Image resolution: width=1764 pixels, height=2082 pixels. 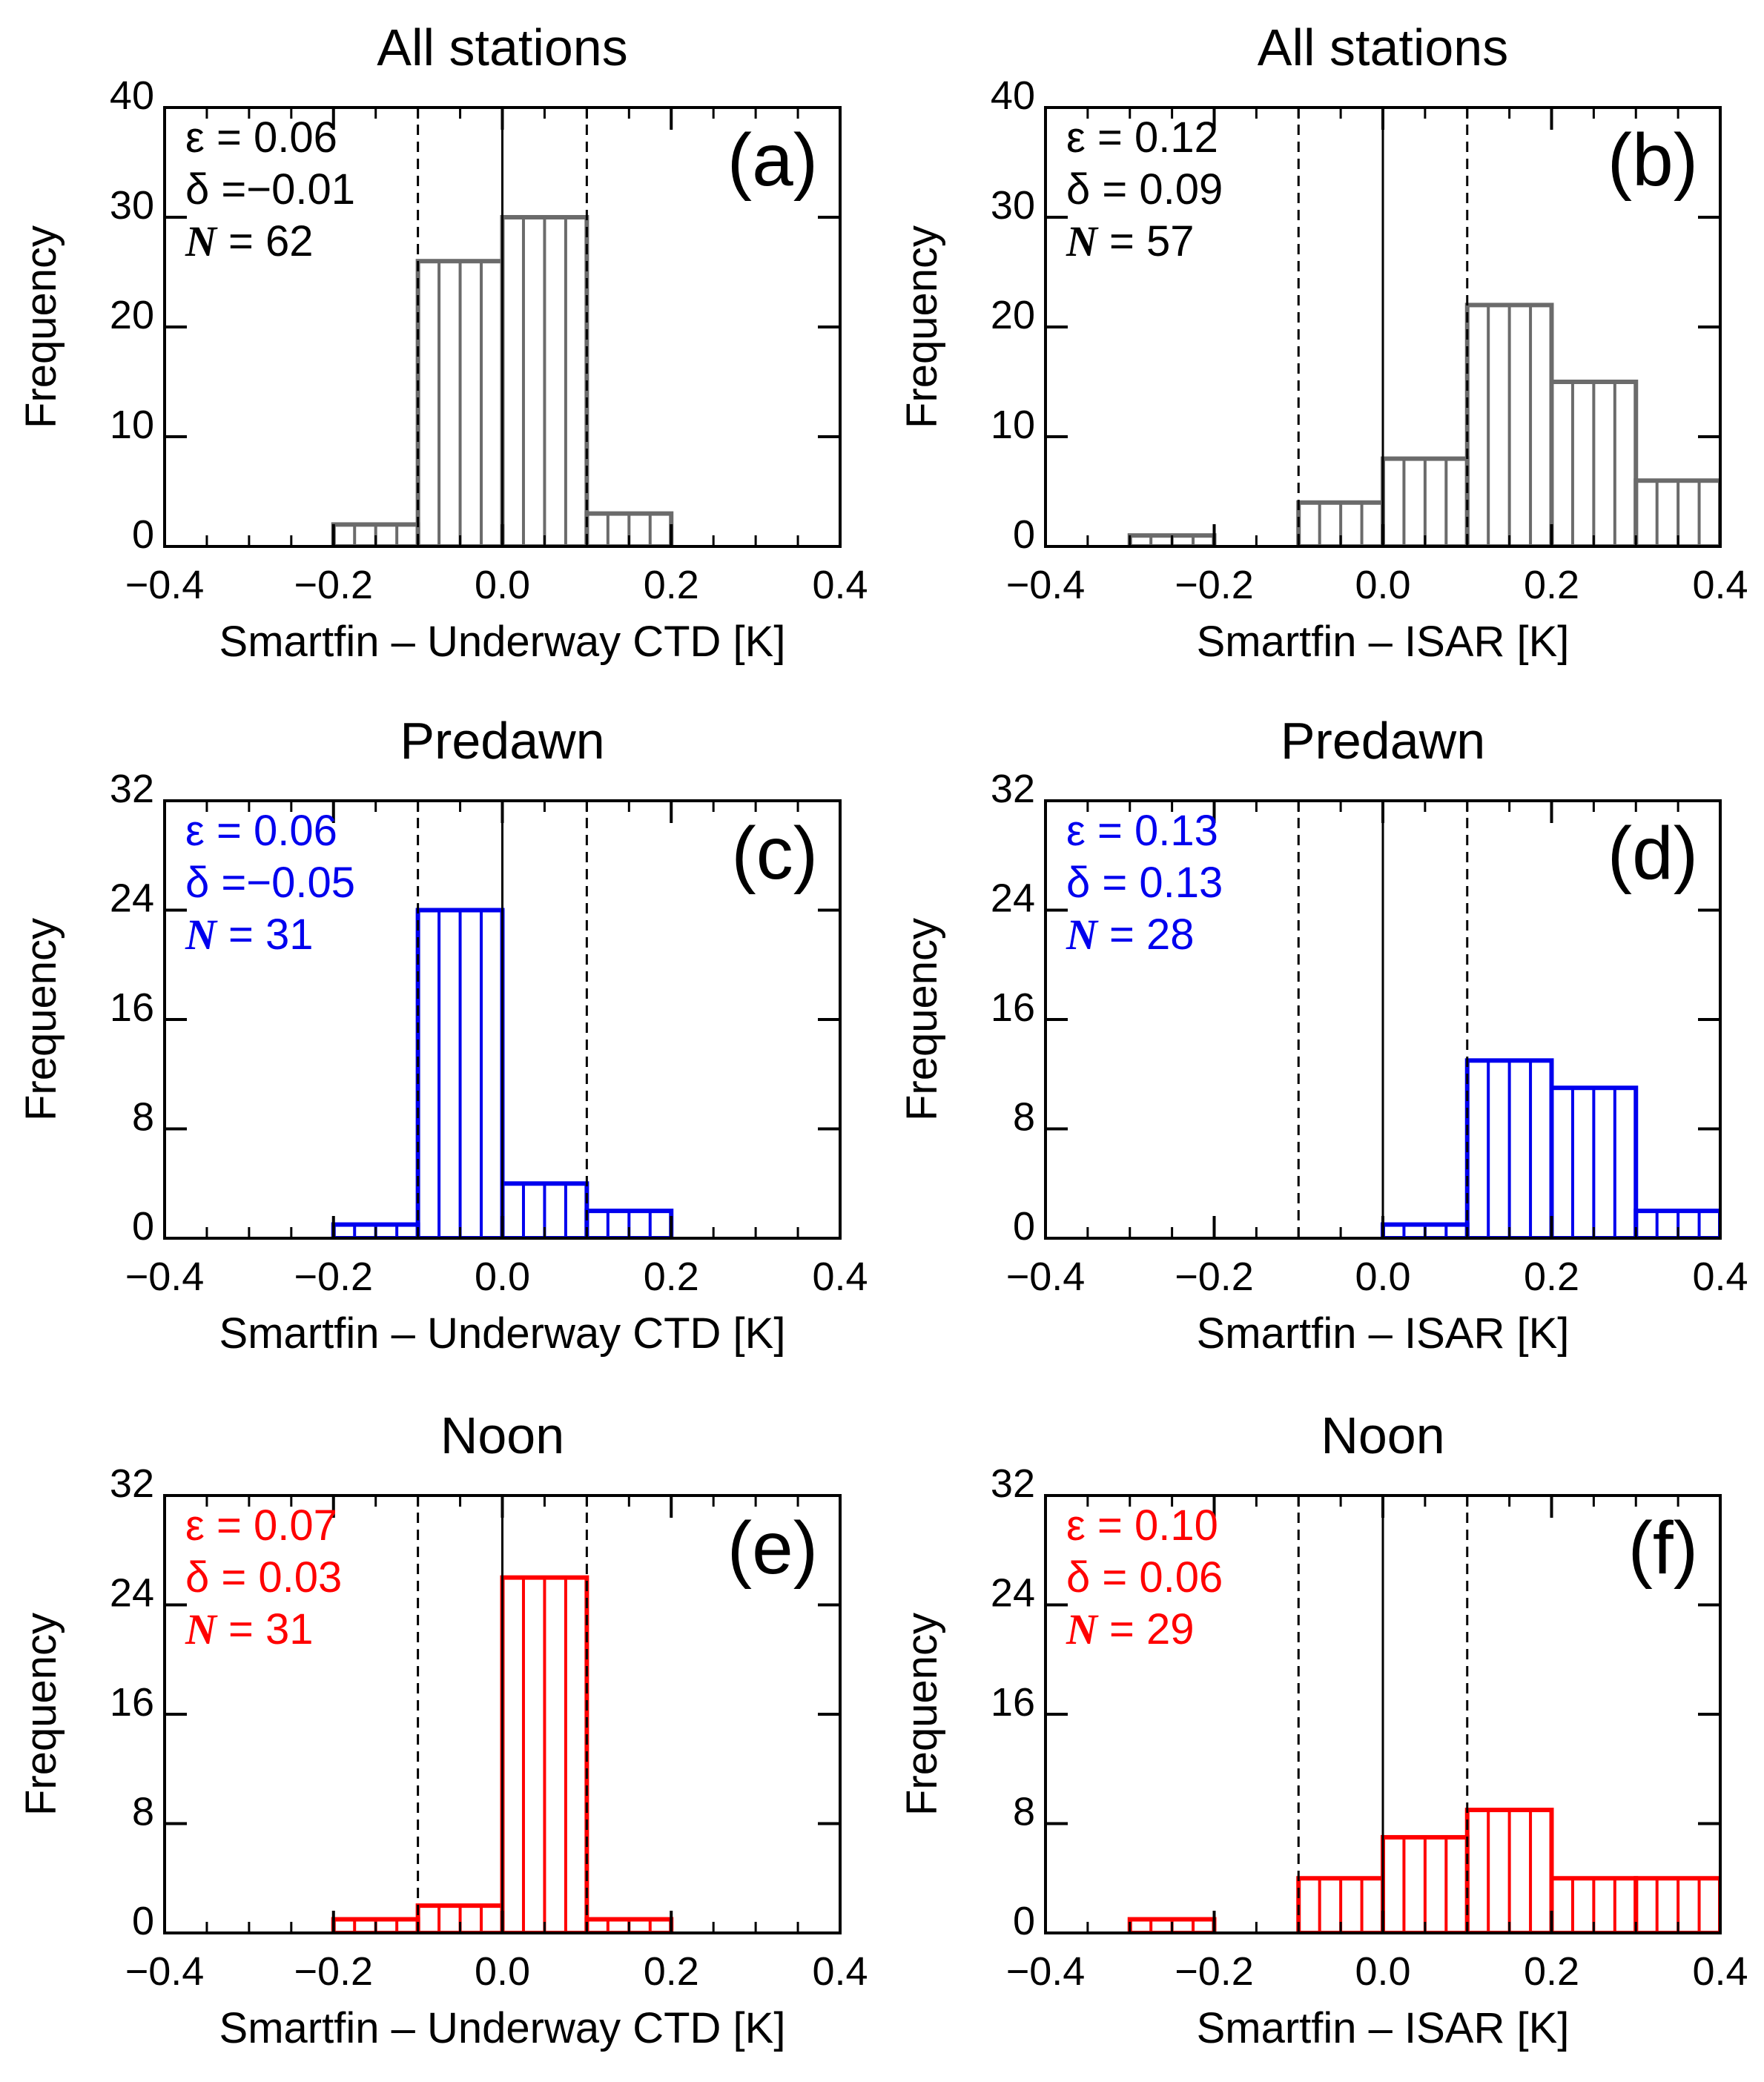 I want to click on y-tick-label: 20, so click(x=1013, y=315).